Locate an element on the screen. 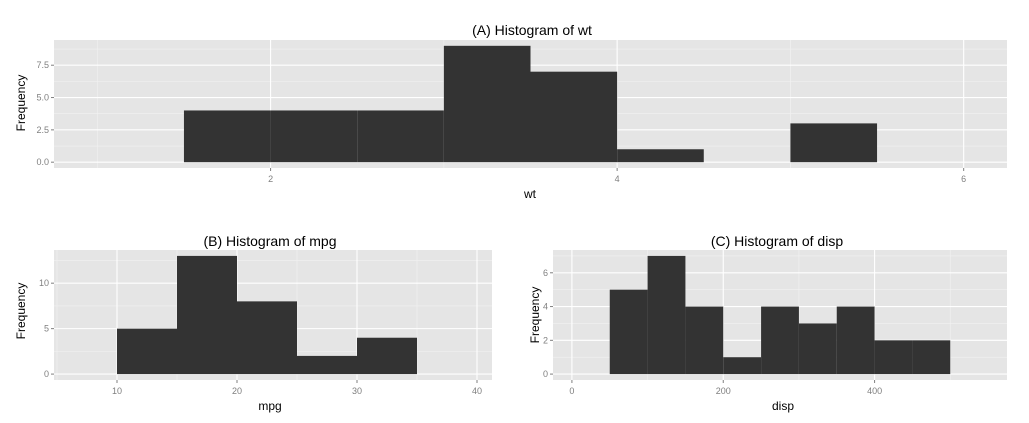  x-tick-label-b: 30 is located at coordinates (357, 391).